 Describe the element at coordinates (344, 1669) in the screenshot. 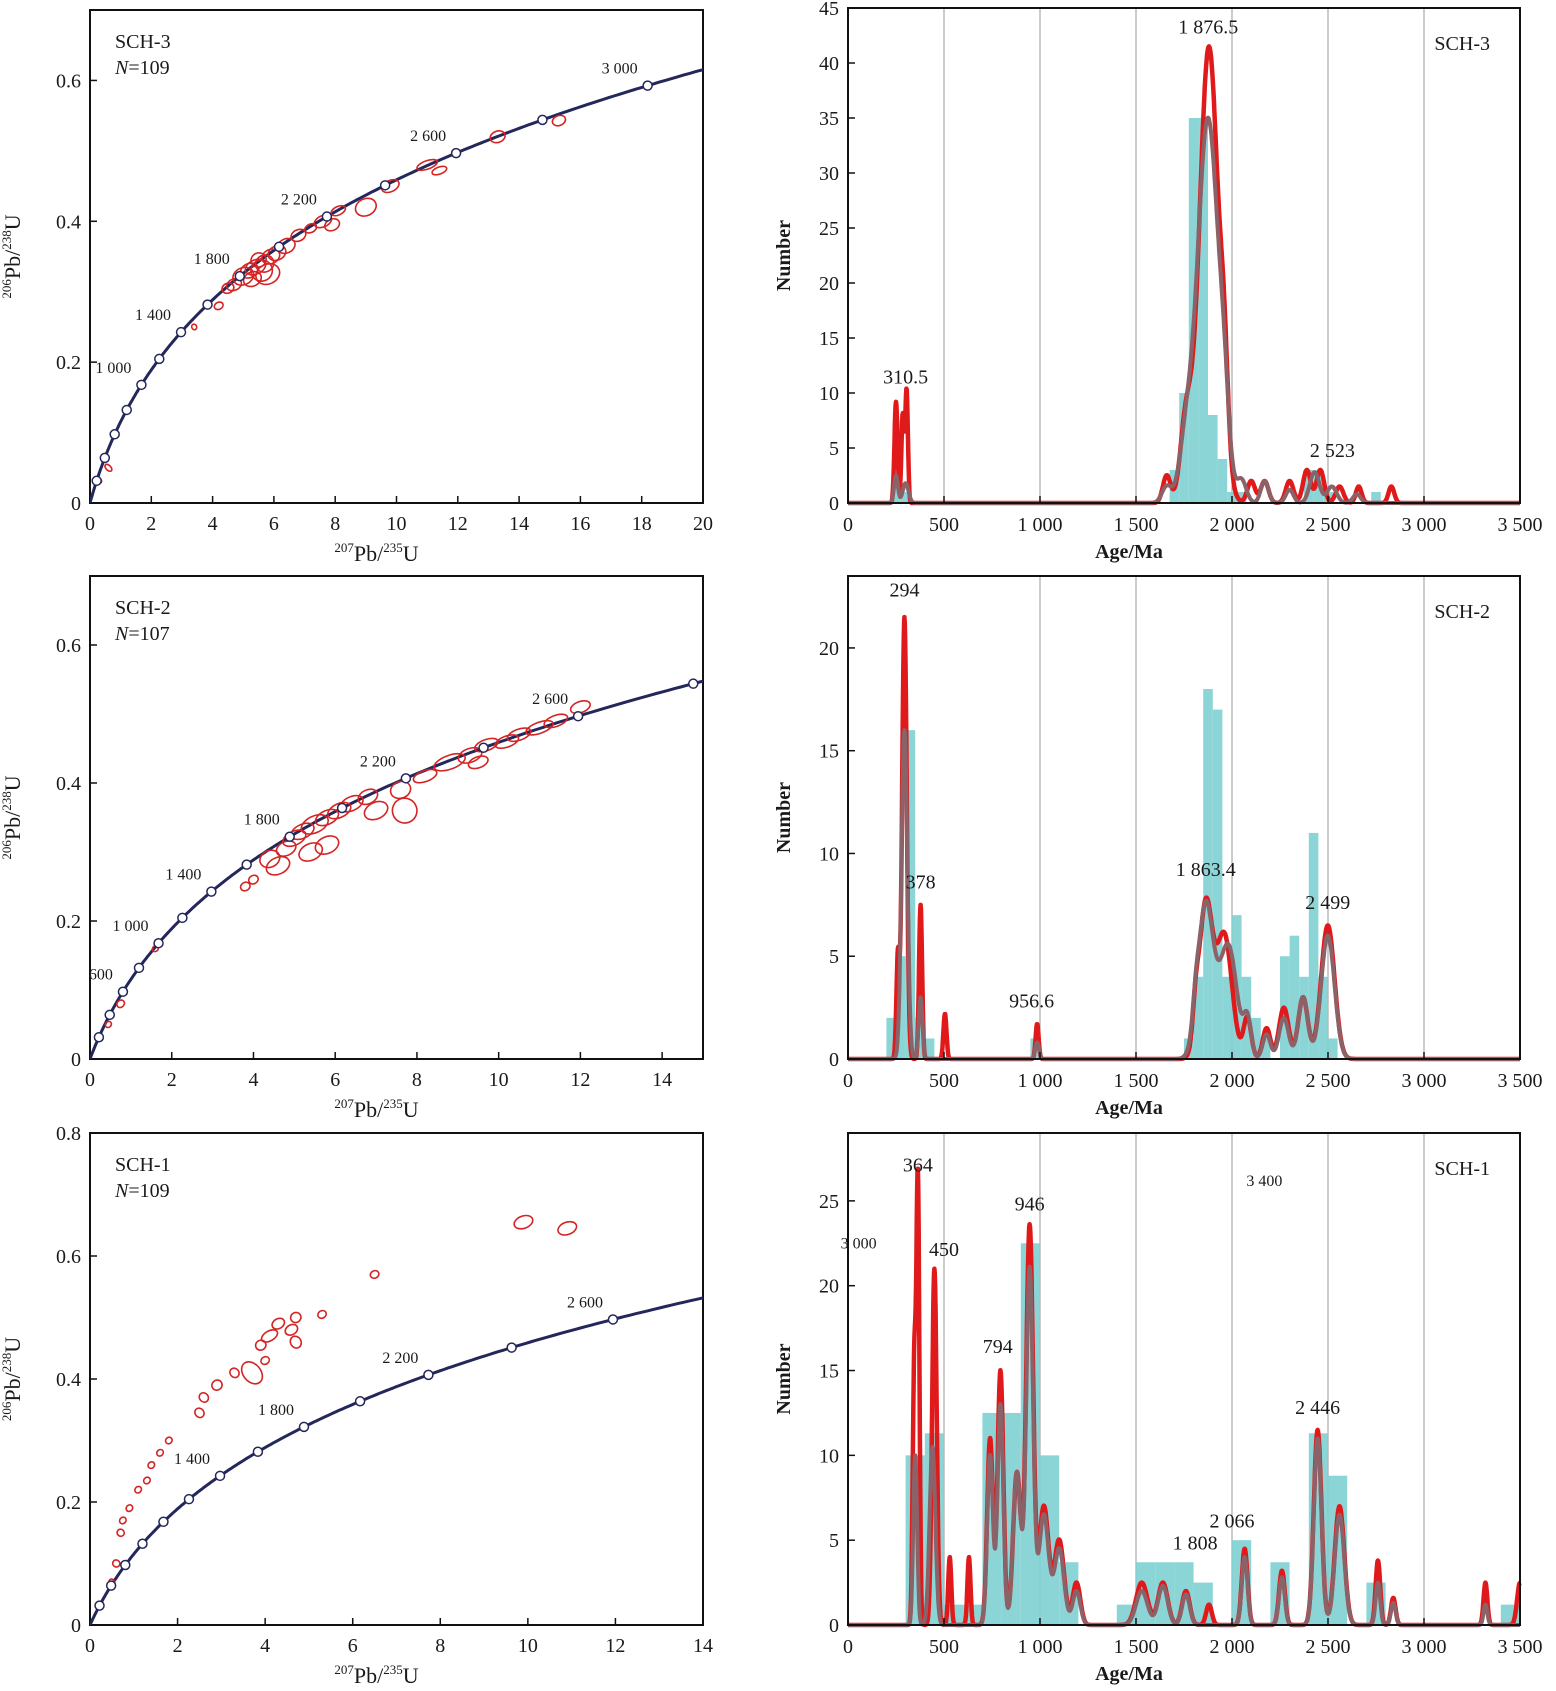

I see `isotope-mass-superscript: 207` at that location.